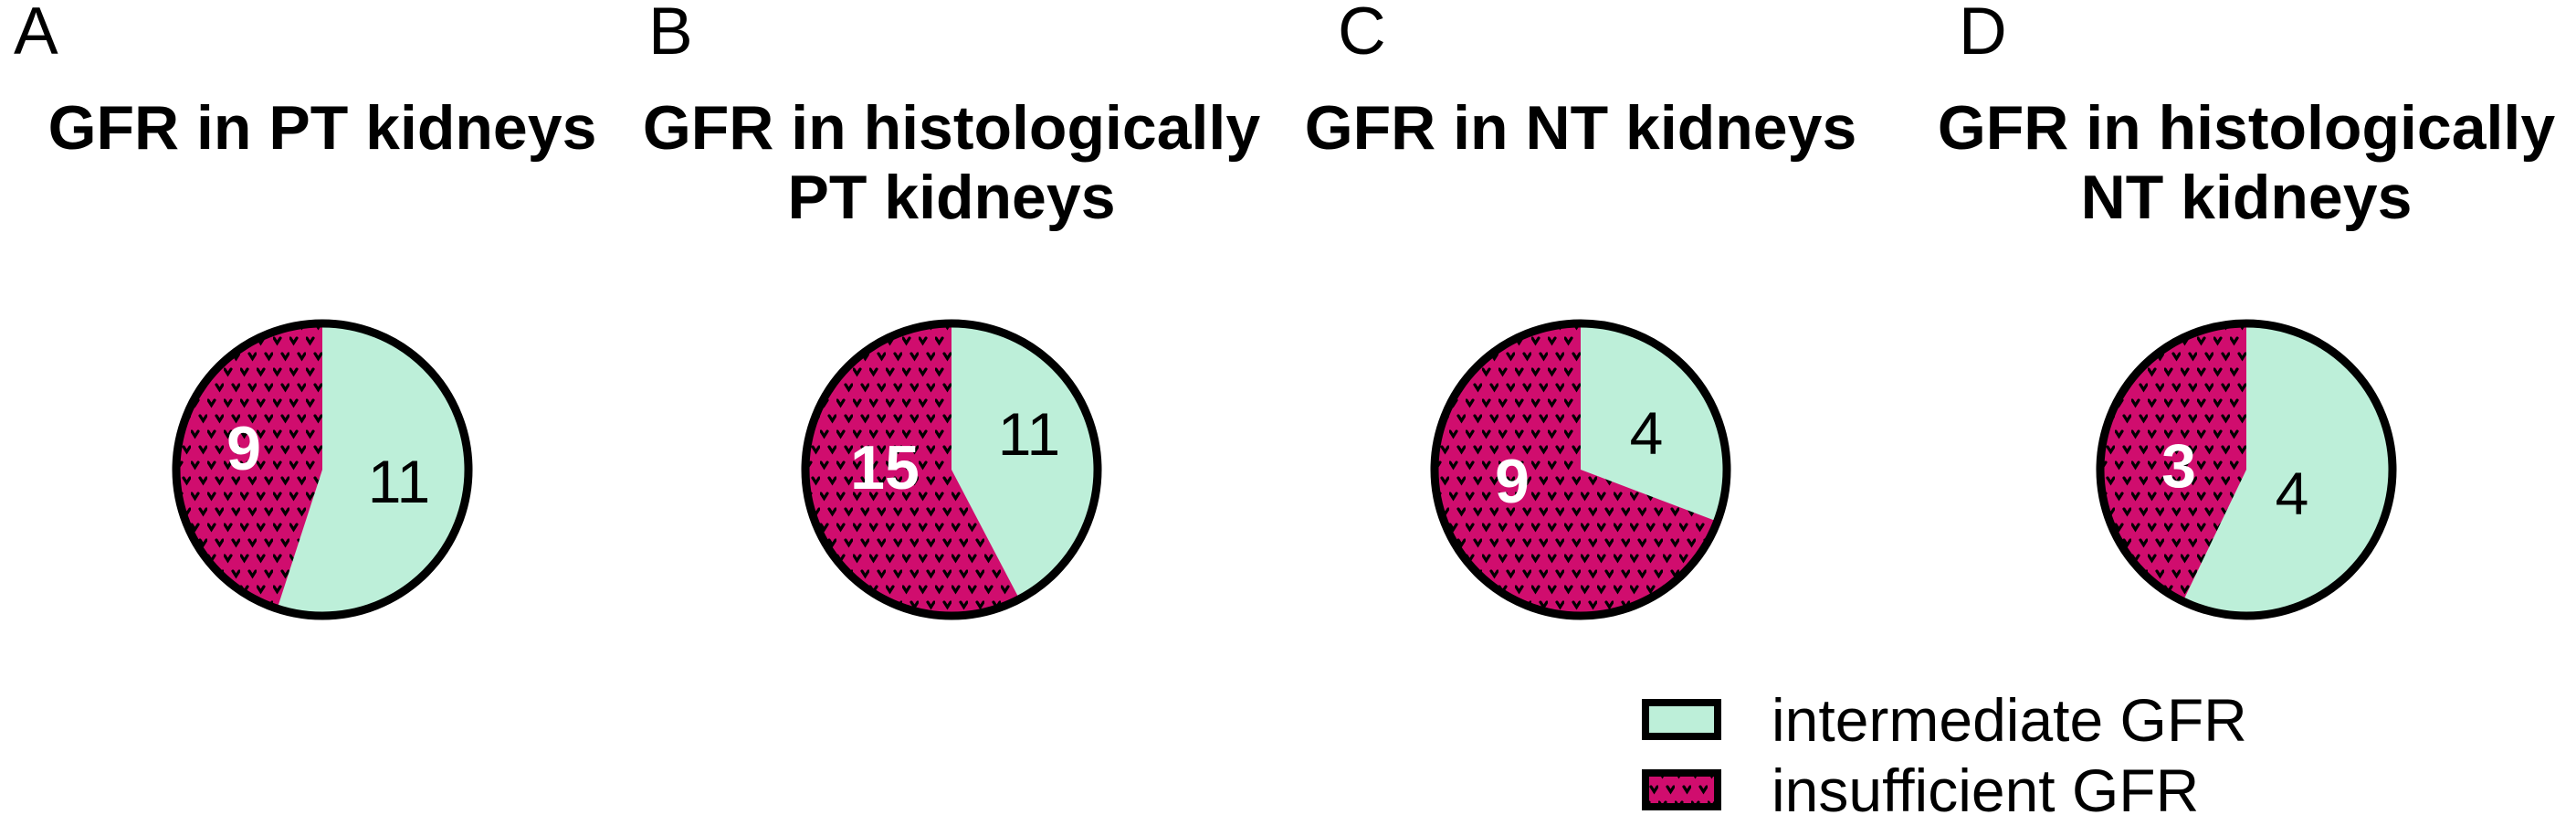 Image resolution: width=2576 pixels, height=836 pixels. I want to click on legend-swatch-intermediate, so click(1681, 719).